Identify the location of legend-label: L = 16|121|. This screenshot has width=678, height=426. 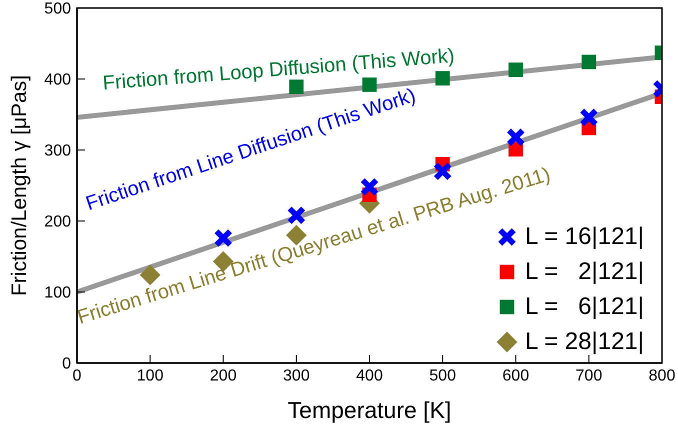
(584, 237).